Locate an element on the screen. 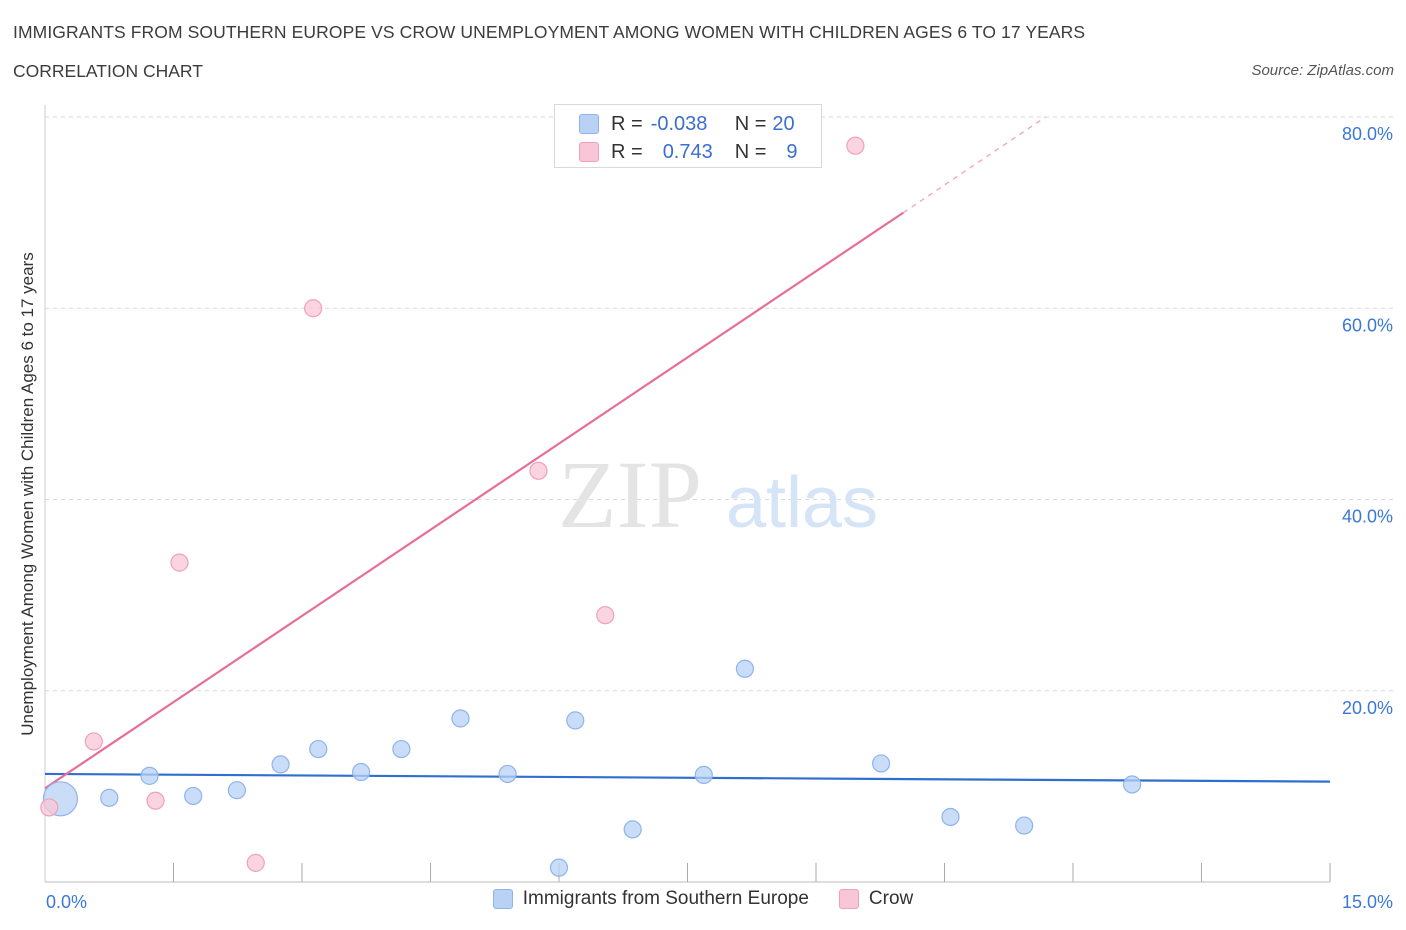  trend-line-immigrants is located at coordinates (687, 777).